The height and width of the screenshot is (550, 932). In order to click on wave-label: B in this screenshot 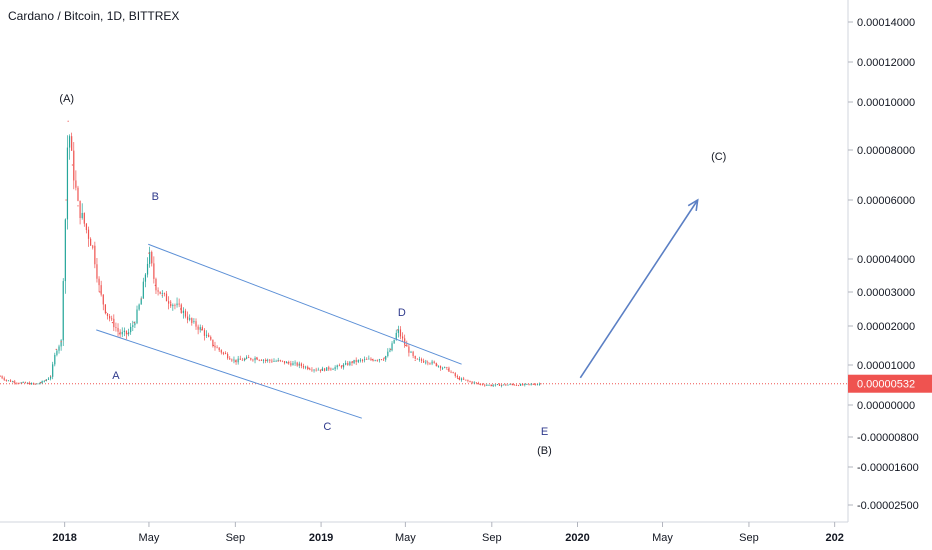, I will do `click(155, 197)`.